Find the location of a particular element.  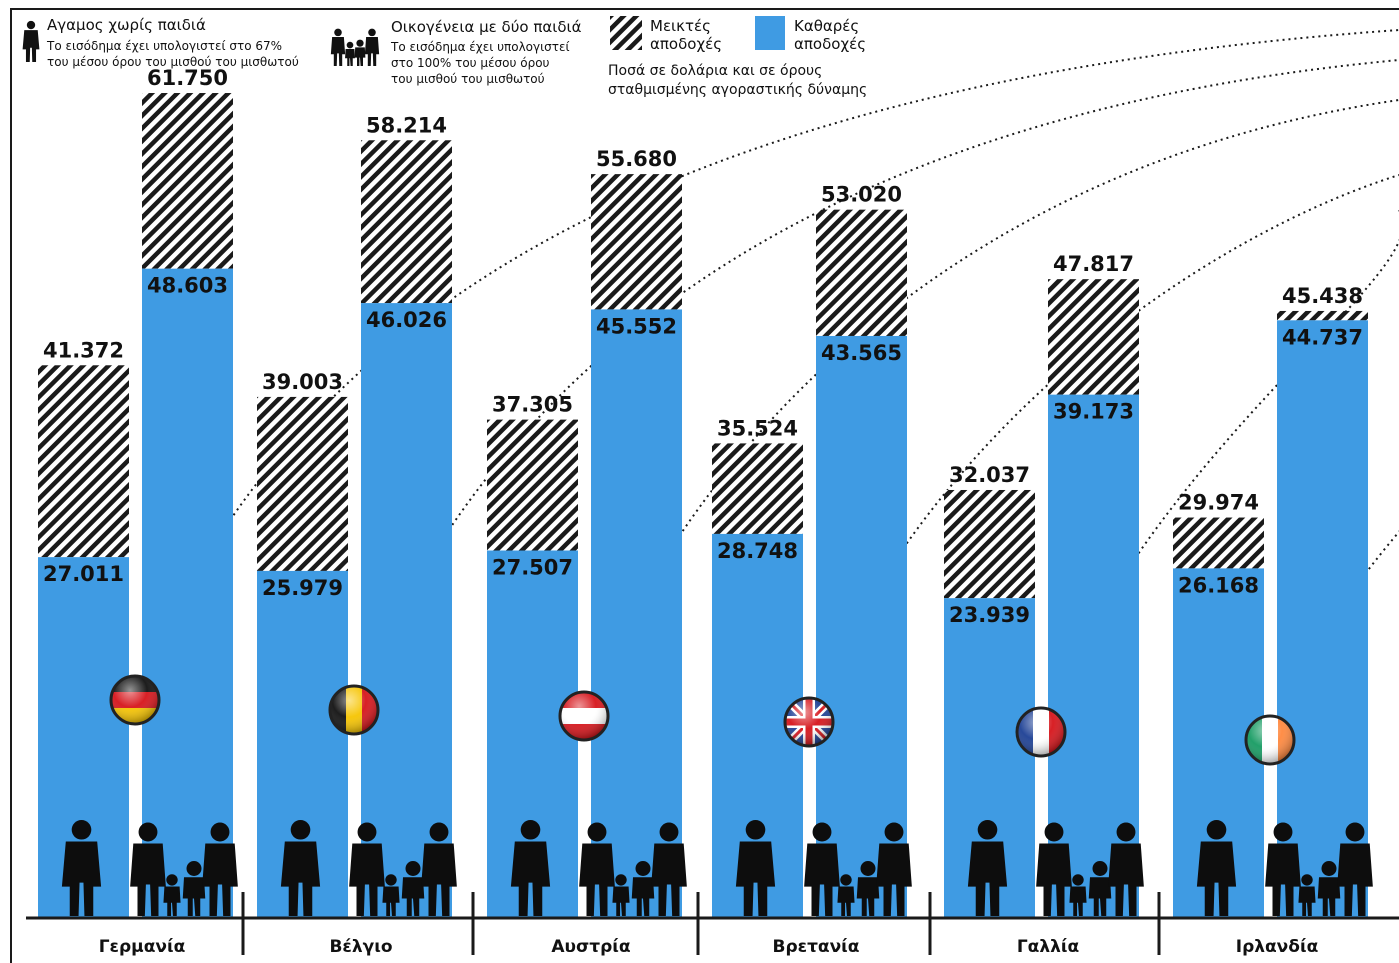

label-single-net-1: 25.979 is located at coordinates (302, 588).